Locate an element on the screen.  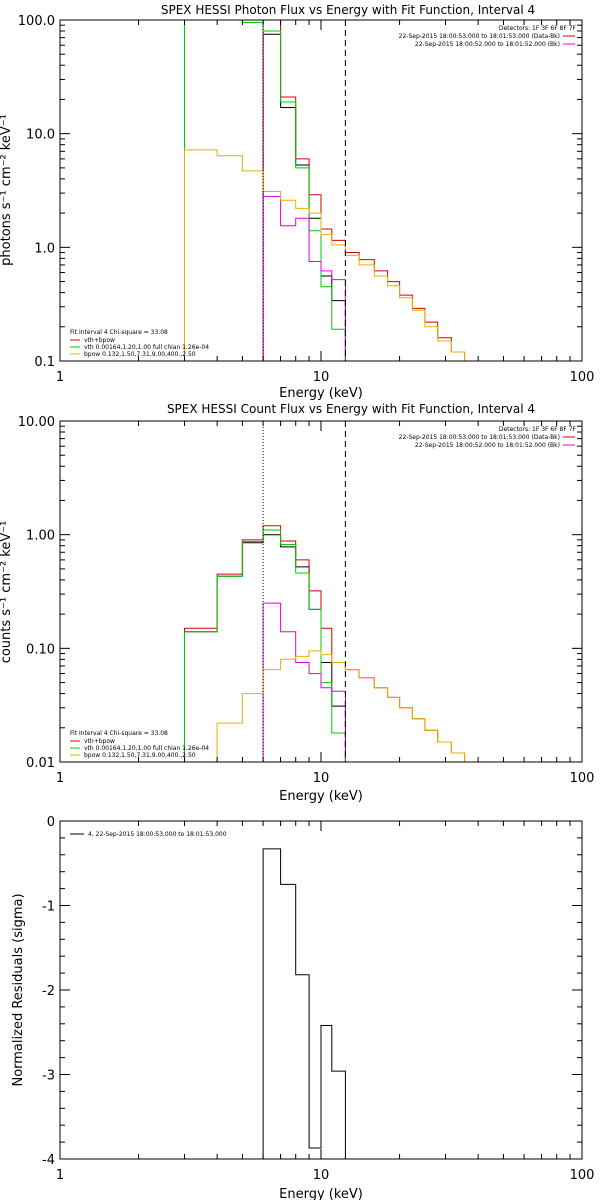
count-x-tick-label: 10 is located at coordinates (321, 778).